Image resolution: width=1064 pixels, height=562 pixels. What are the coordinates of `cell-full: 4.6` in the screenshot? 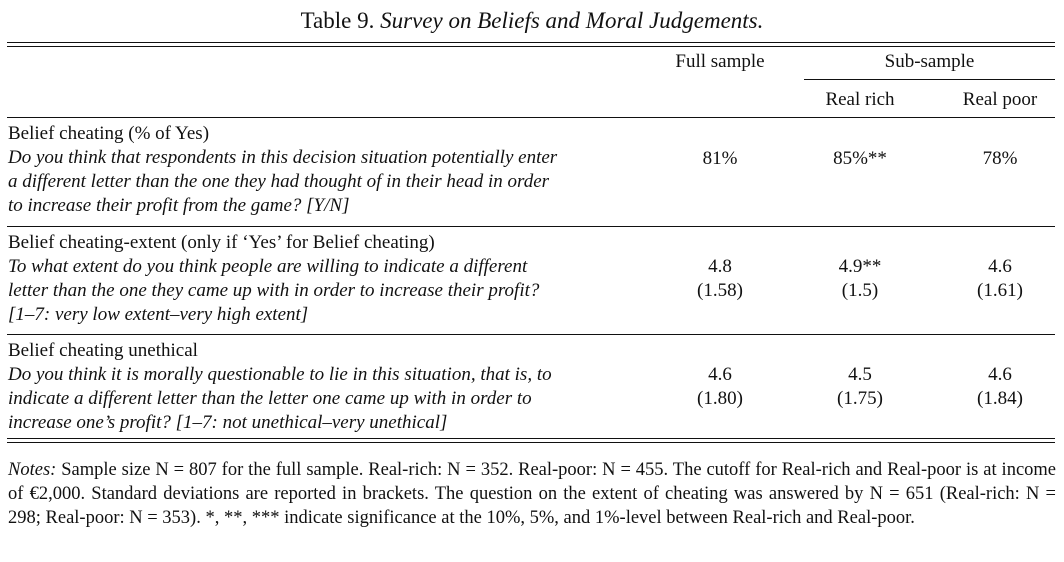 It's located at (720, 374).